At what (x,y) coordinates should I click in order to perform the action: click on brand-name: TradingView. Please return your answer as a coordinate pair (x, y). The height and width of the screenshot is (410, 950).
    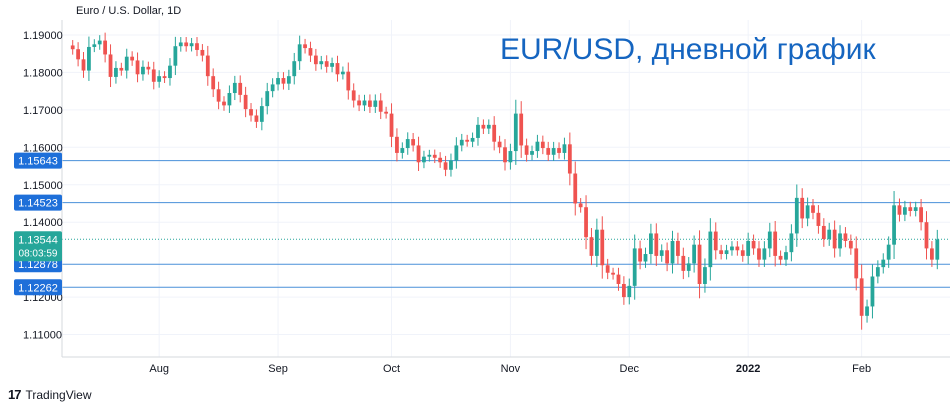
    Looking at the image, I should click on (58, 394).